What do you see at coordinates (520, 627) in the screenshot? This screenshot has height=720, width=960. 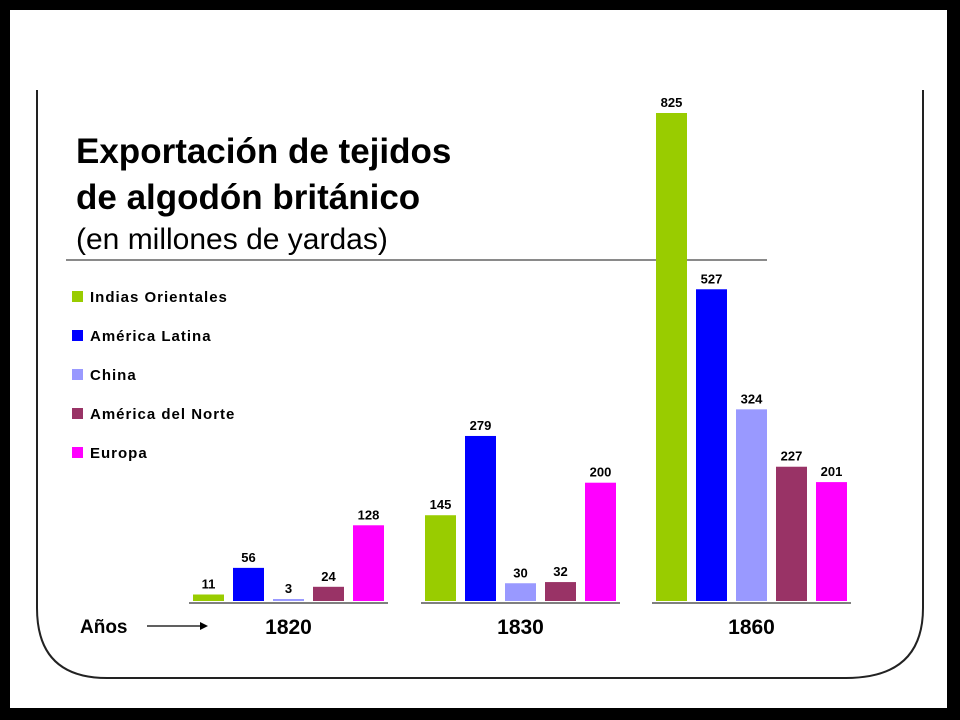 I see `x-tick-label: 1830` at bounding box center [520, 627].